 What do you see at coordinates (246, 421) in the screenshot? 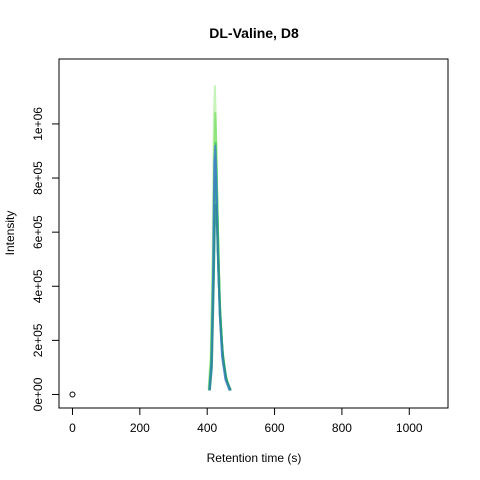
I see `x-axis: 0 200 400 600 800 1000` at bounding box center [246, 421].